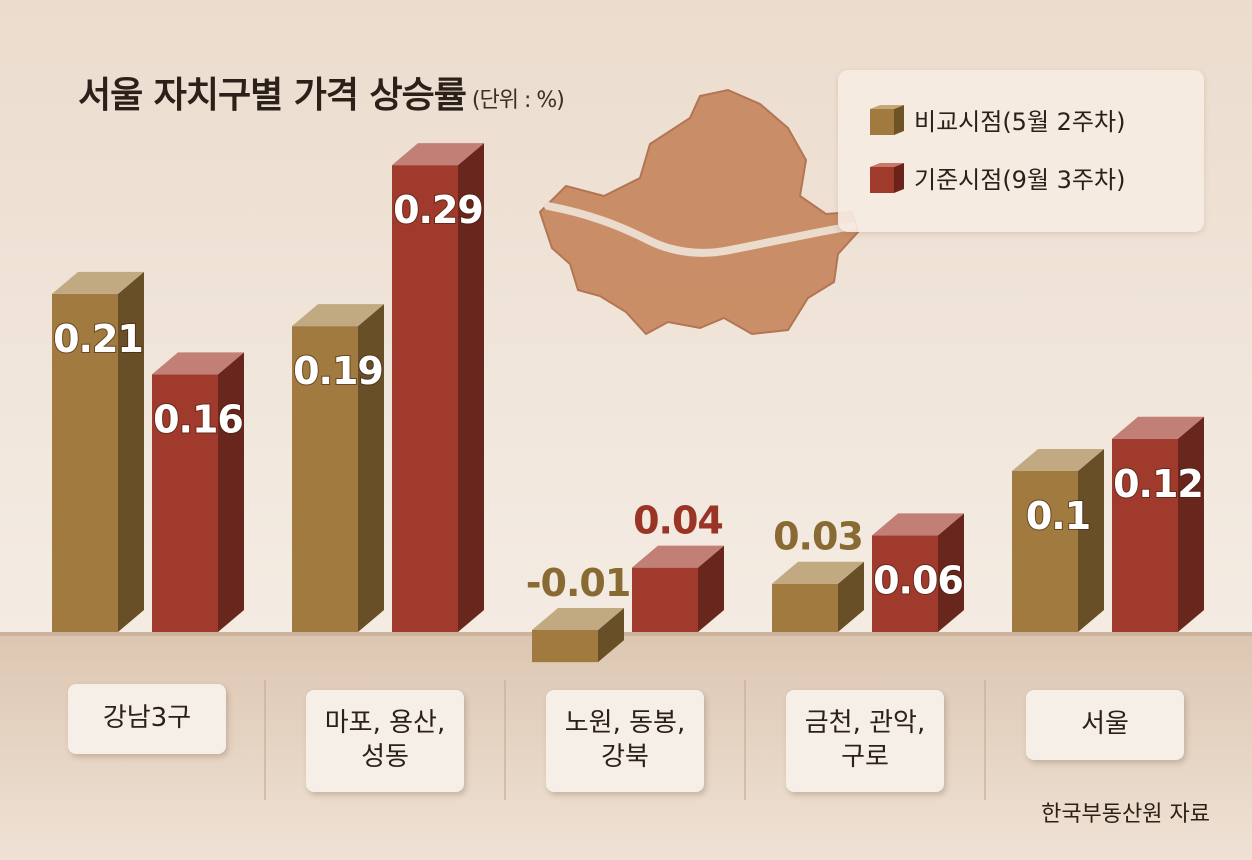  I want to click on category-label-nowon-dongbong-gangbuk: 노원, 동봉, 강북, so click(625, 741).